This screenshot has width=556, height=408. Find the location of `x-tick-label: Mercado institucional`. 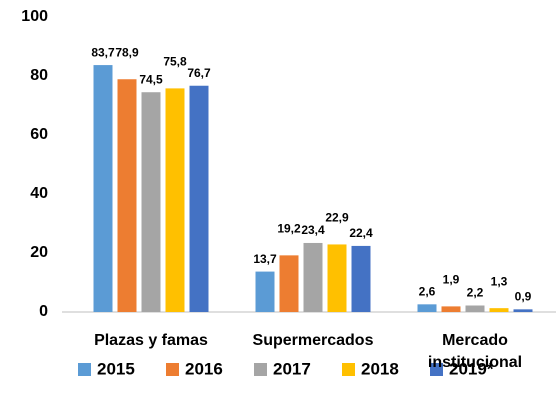

x-tick-label: Mercado institucional is located at coordinates (475, 351).